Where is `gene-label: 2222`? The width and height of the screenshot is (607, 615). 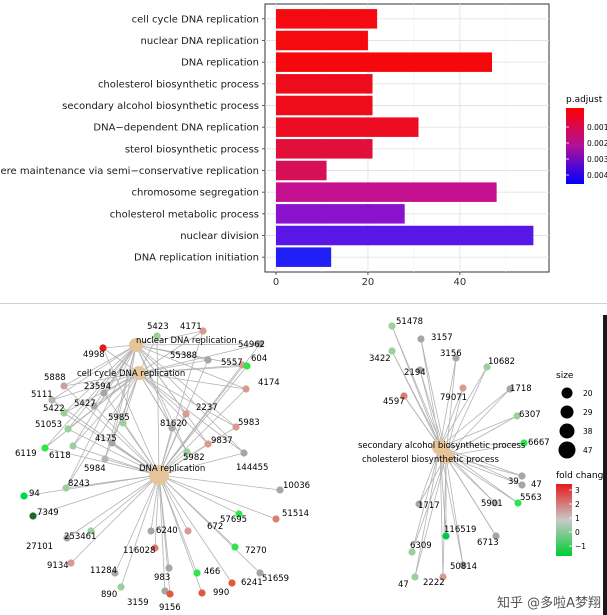
gene-label: 2222 is located at coordinates (434, 583).